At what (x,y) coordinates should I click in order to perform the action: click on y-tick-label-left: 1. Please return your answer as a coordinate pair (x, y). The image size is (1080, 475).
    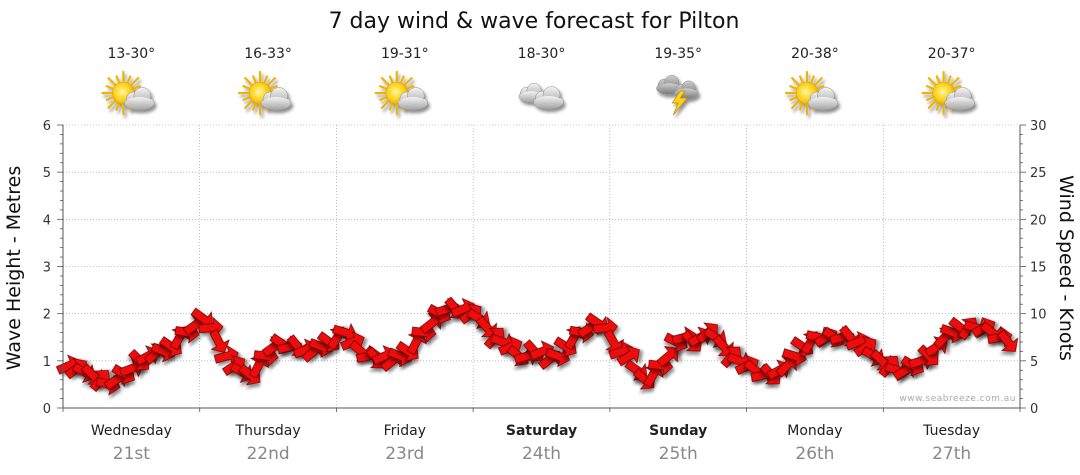
    Looking at the image, I should click on (47, 362).